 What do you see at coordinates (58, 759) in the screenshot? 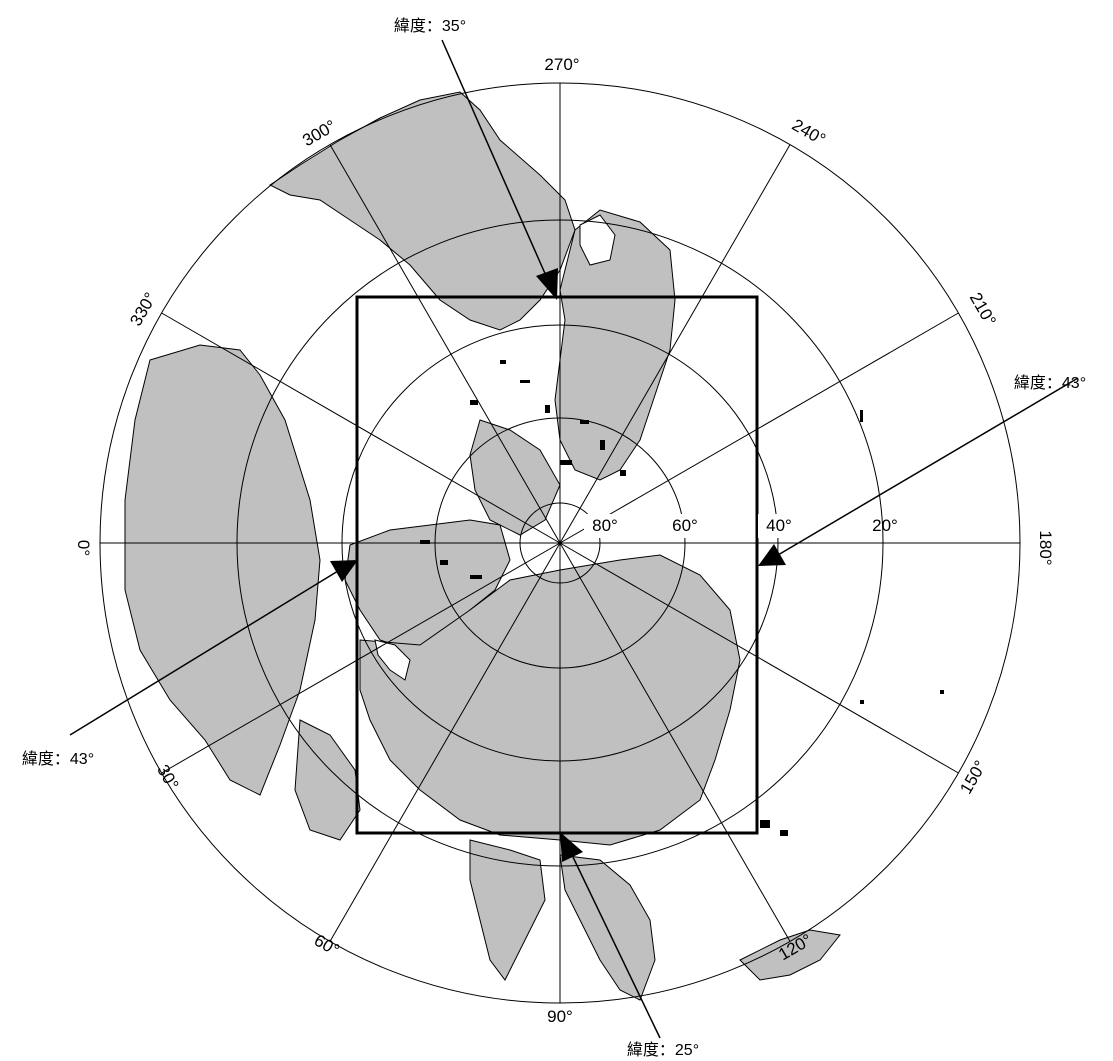
I see `annotation-left: 緯度：43°` at bounding box center [58, 759].